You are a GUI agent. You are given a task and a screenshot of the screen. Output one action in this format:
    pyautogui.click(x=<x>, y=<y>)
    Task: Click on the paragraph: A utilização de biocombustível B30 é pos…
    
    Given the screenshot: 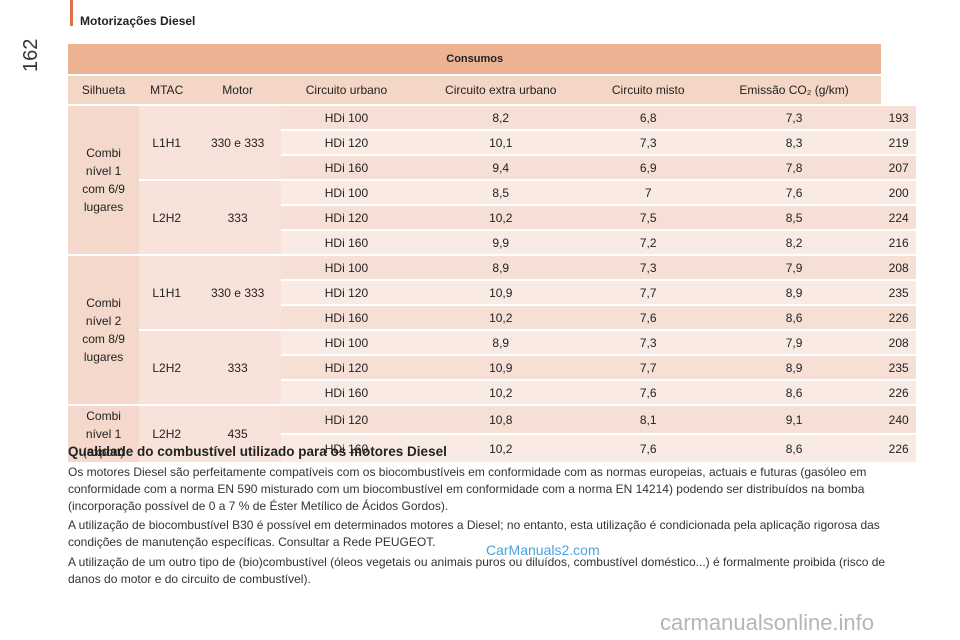 What is the action you would take?
    pyautogui.click(x=474, y=533)
    